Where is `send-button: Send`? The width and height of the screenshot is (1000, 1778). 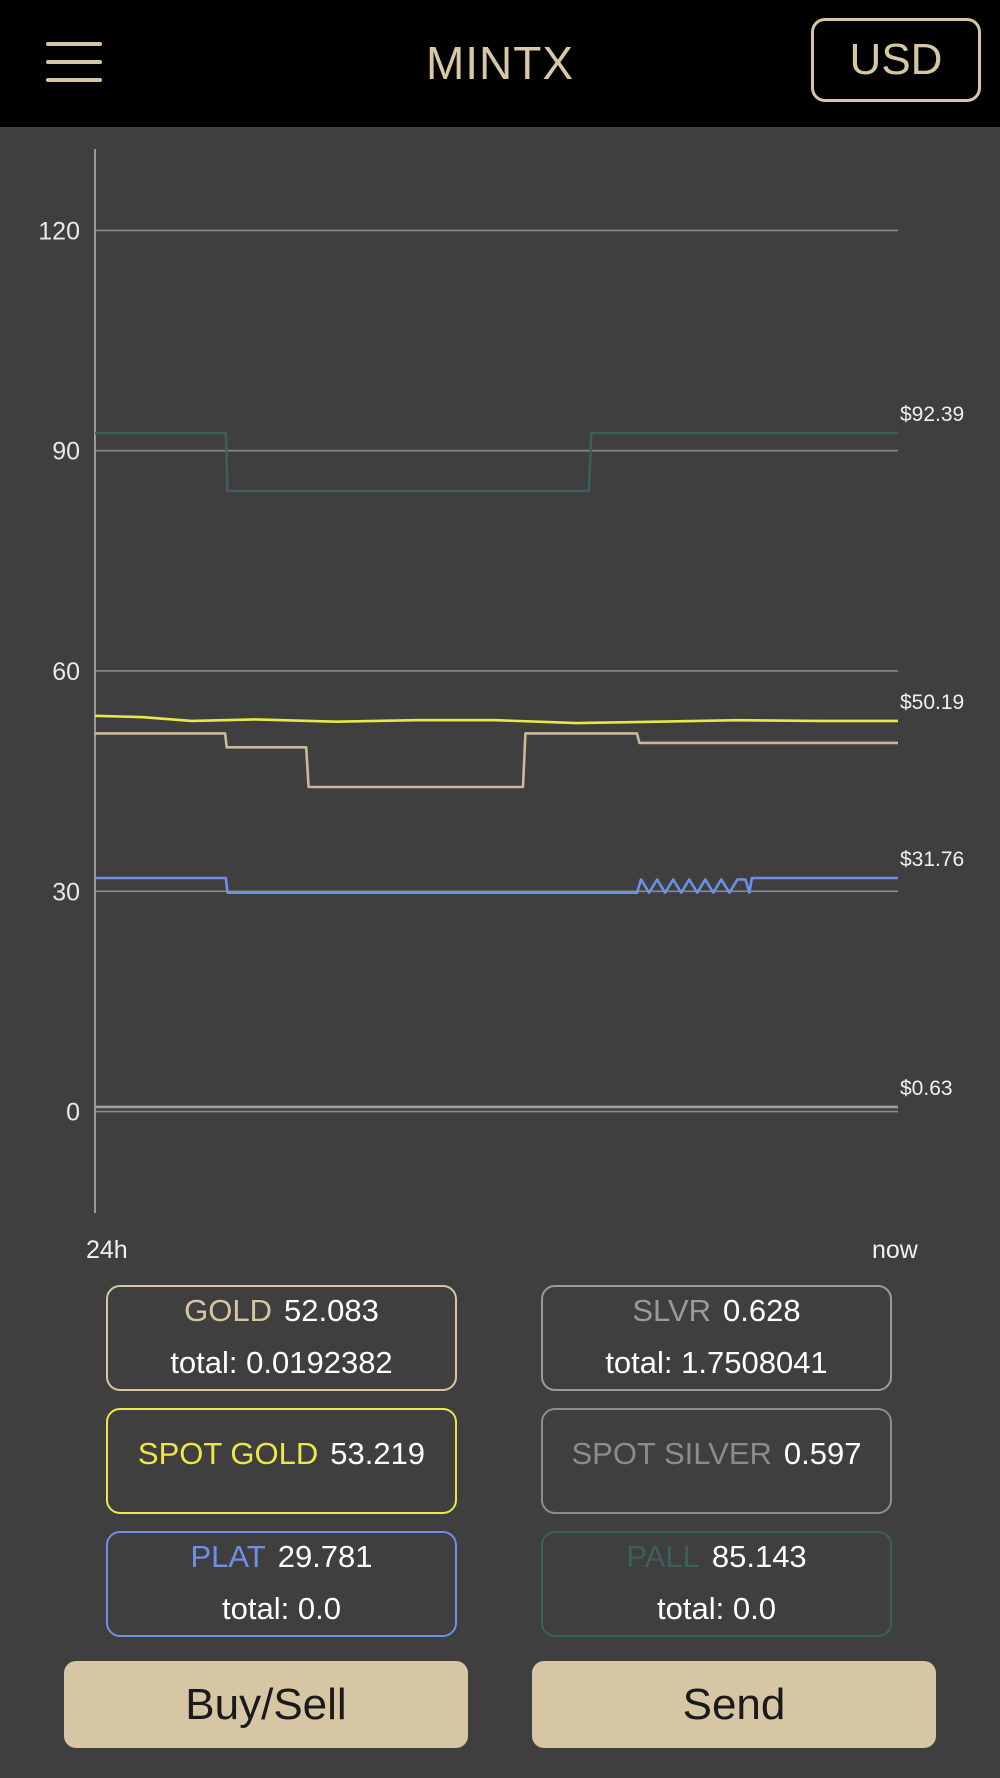
send-button: Send is located at coordinates (734, 1704).